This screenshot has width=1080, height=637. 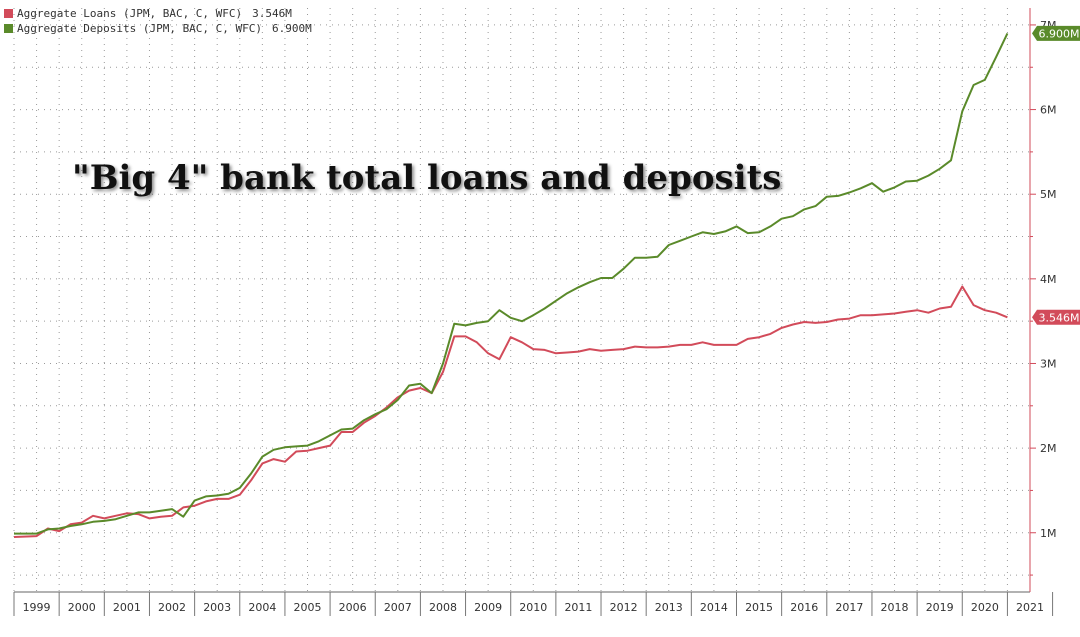 What do you see at coordinates (308, 607) in the screenshot?
I see `x-tick-label: 2005` at bounding box center [308, 607].